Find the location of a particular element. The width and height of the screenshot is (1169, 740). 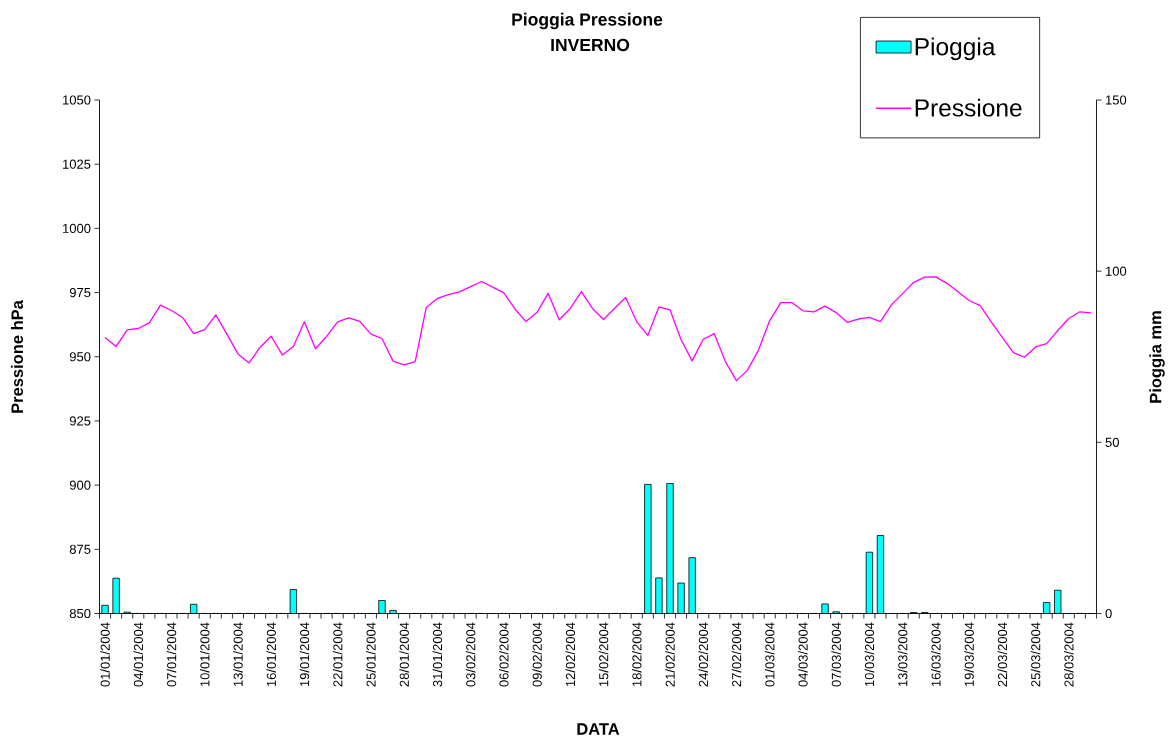

x-tick-label: 16/01/2004 is located at coordinates (271, 654).